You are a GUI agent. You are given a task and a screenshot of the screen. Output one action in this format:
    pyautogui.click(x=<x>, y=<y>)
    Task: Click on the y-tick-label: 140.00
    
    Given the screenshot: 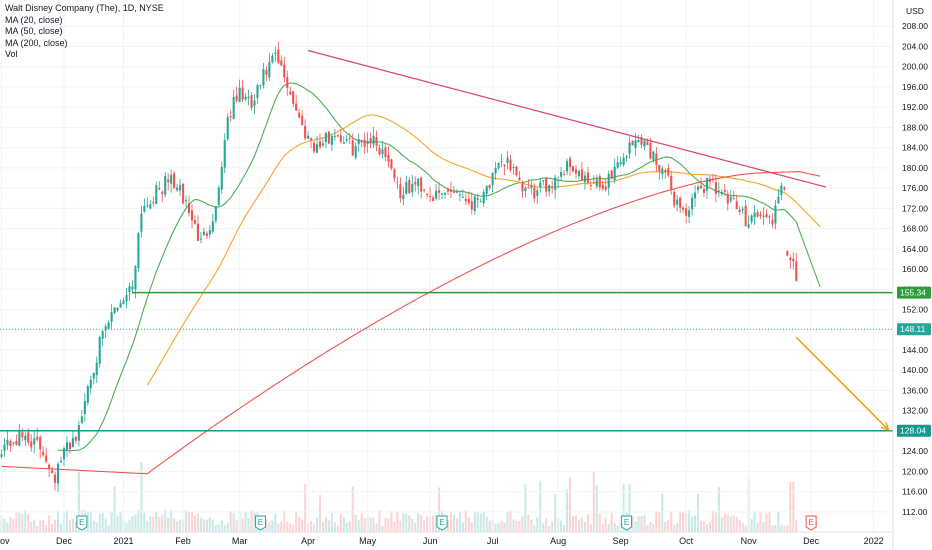 What is the action you would take?
    pyautogui.click(x=915, y=370)
    